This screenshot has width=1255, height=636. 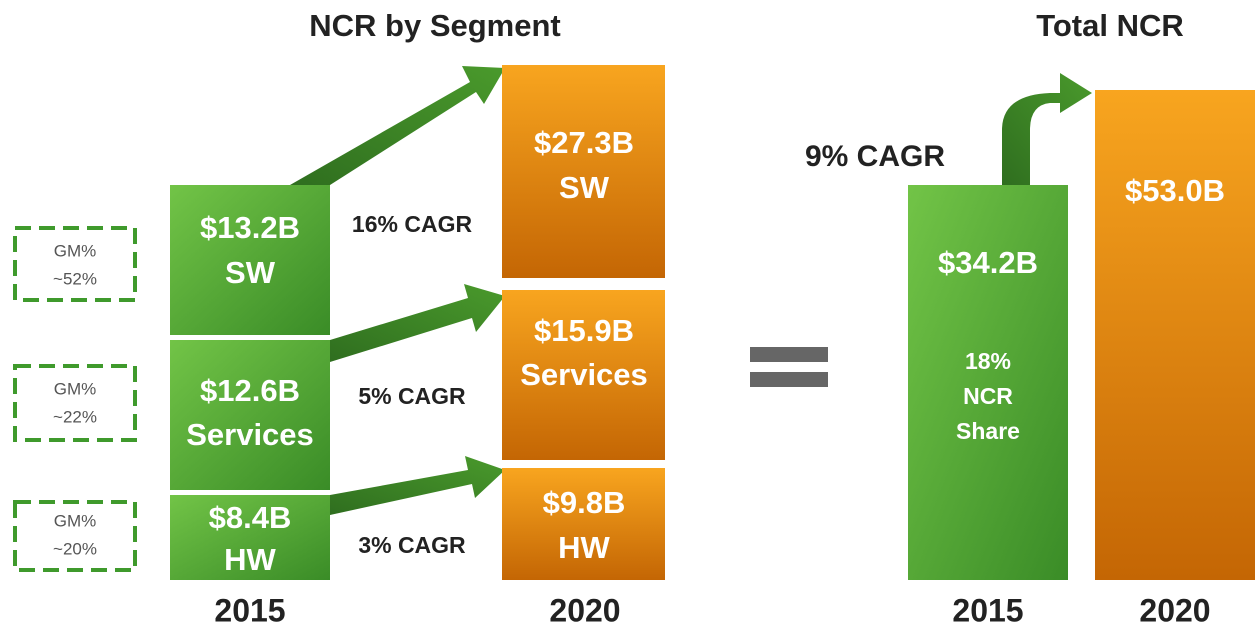 I want to click on panel-title: Total NCR, so click(x=1110, y=25).